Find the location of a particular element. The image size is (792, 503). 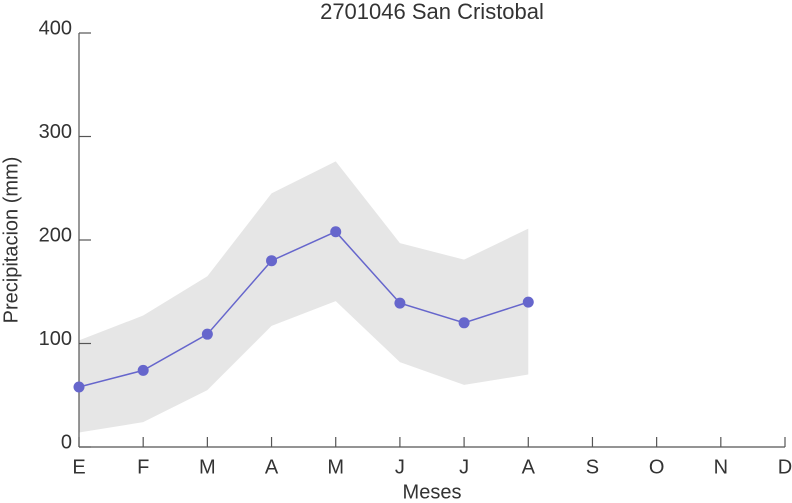

y-tick-label: 100 is located at coordinates (55, 339).